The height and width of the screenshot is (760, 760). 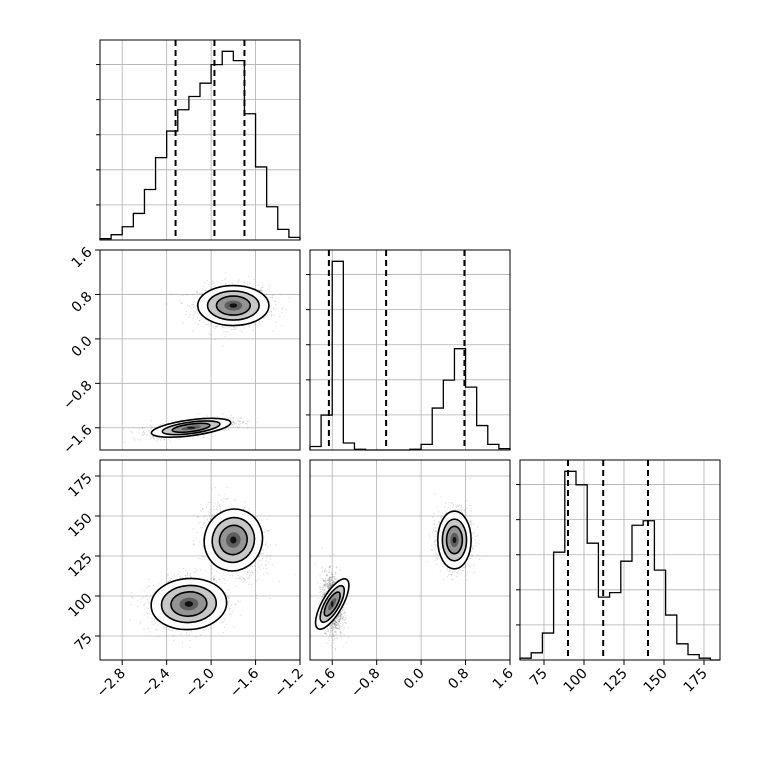 What do you see at coordinates (82, 302) in the screenshot?
I see `y-tick-label: 0.8` at bounding box center [82, 302].